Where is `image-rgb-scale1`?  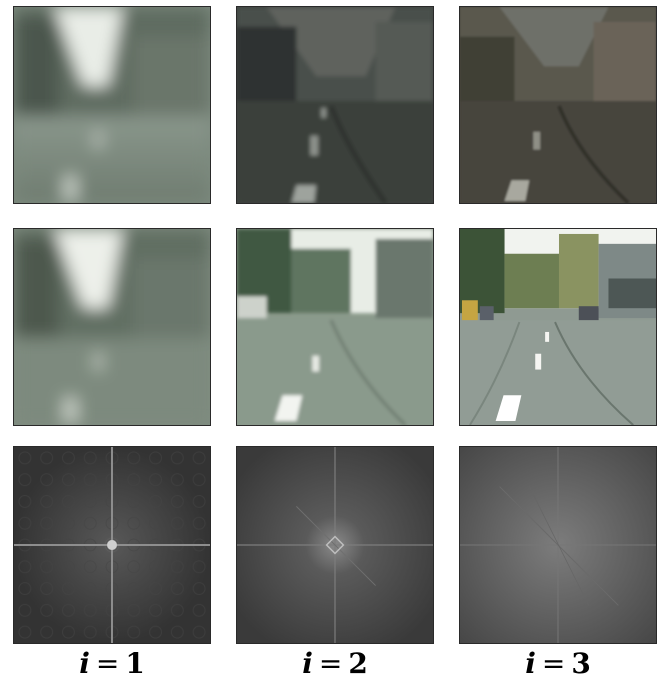 image-rgb-scale1 is located at coordinates (112, 327).